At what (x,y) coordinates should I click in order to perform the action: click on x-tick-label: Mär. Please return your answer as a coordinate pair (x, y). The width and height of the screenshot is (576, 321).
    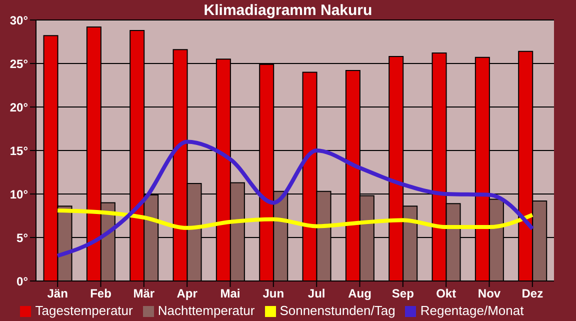
    Looking at the image, I should click on (144, 293).